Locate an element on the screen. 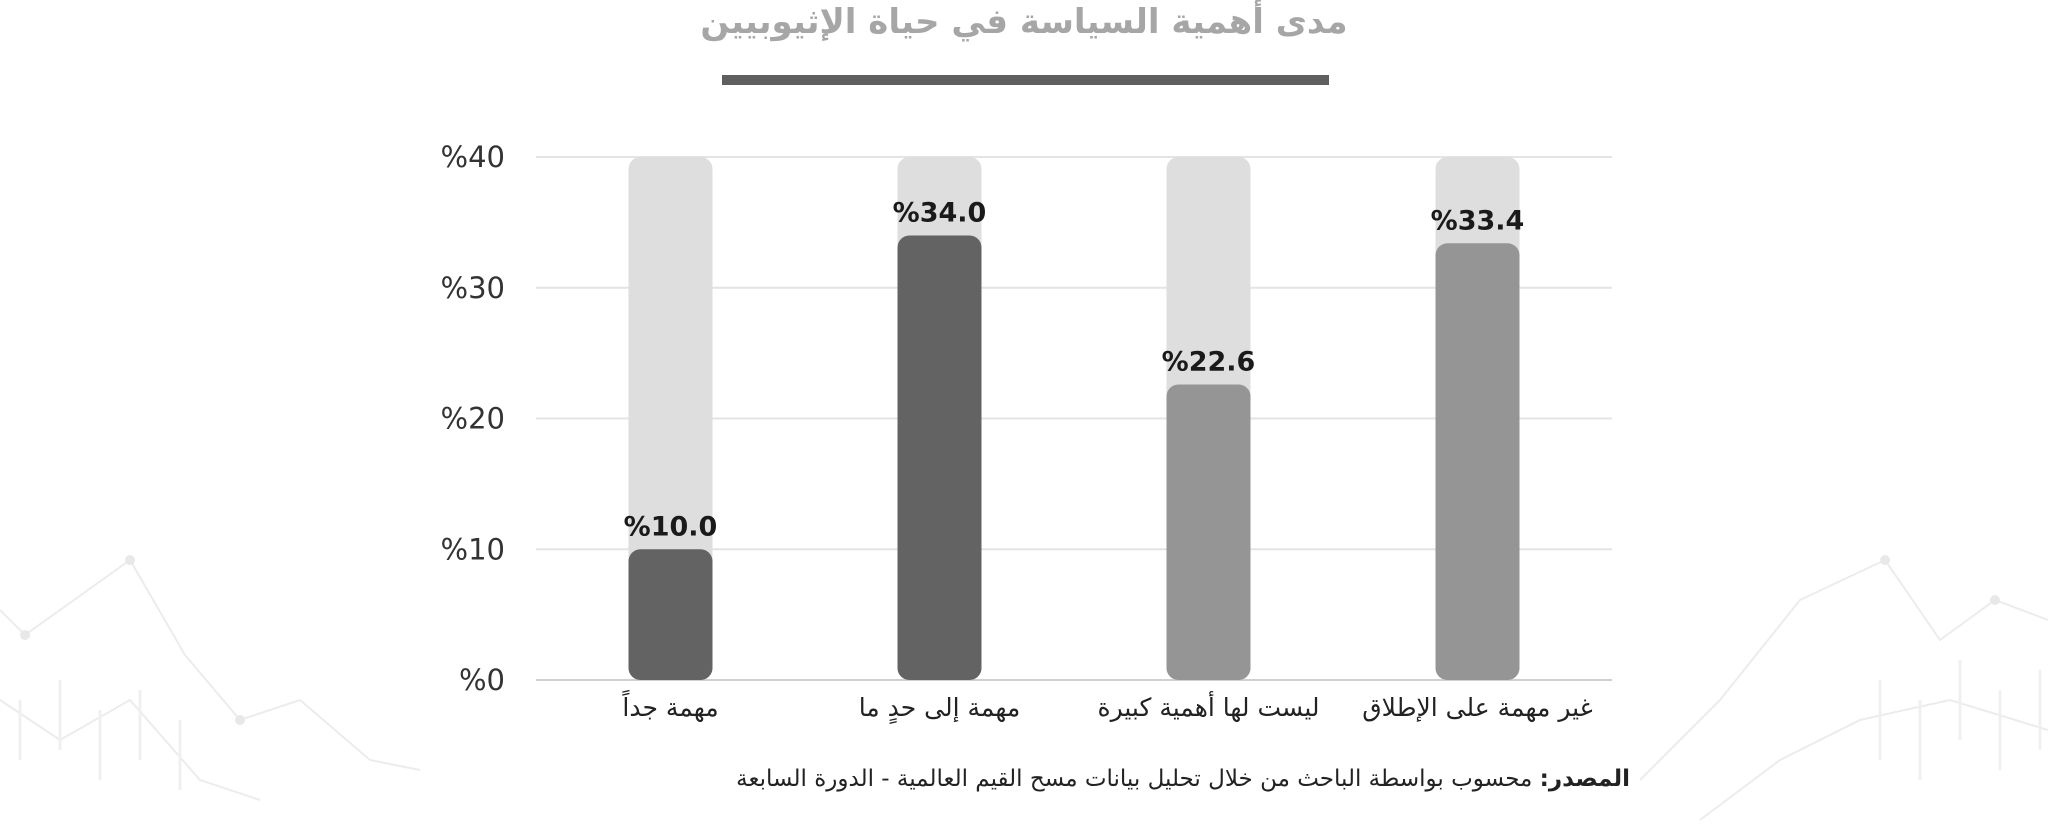  source-label: المصدر: is located at coordinates (1584, 779).